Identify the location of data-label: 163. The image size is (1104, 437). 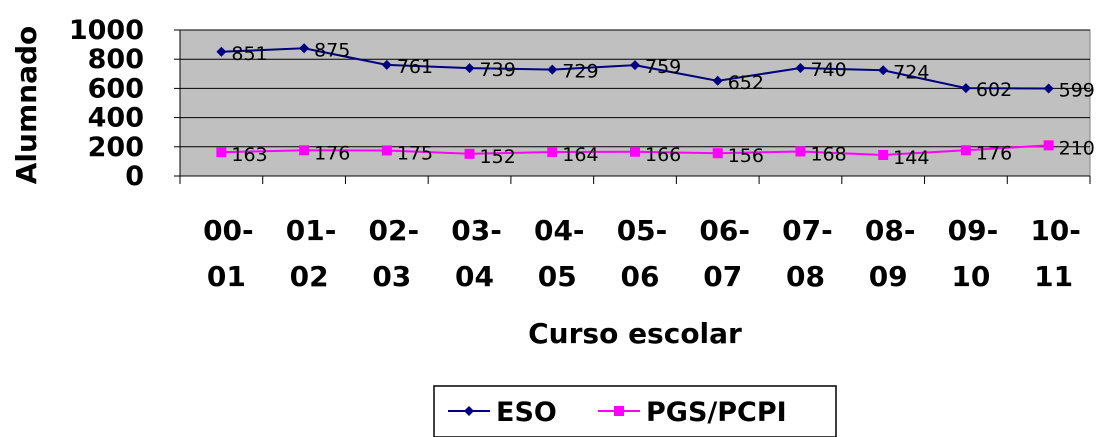
(249, 155).